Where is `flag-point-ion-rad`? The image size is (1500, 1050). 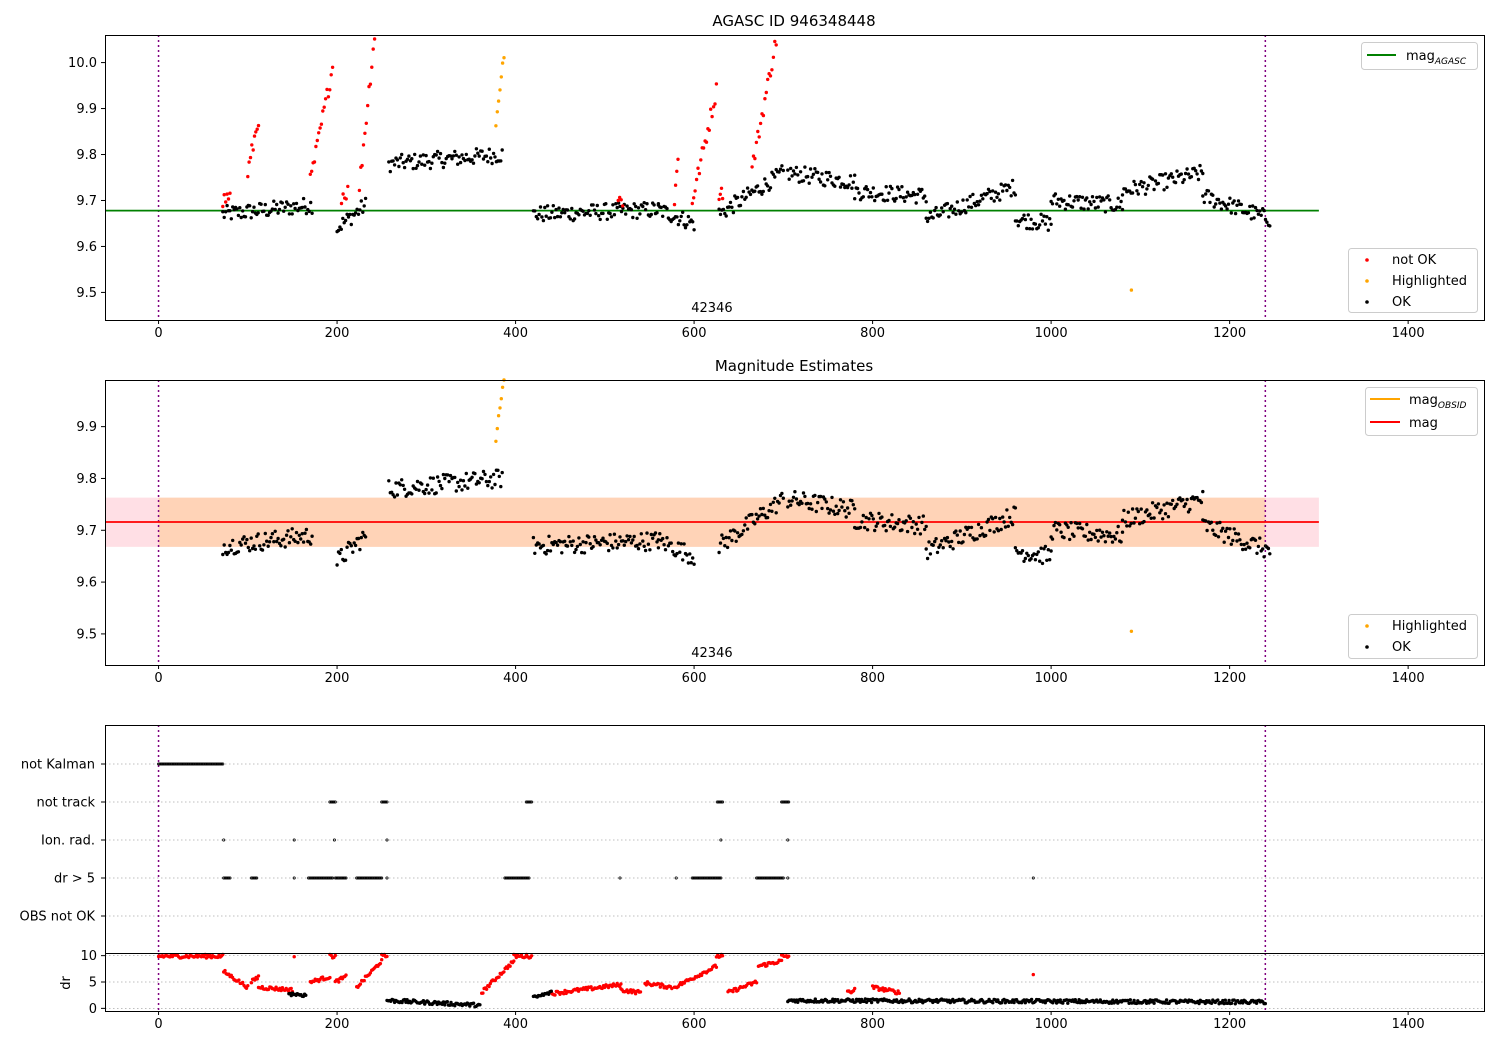 flag-point-ion-rad is located at coordinates (721, 840).